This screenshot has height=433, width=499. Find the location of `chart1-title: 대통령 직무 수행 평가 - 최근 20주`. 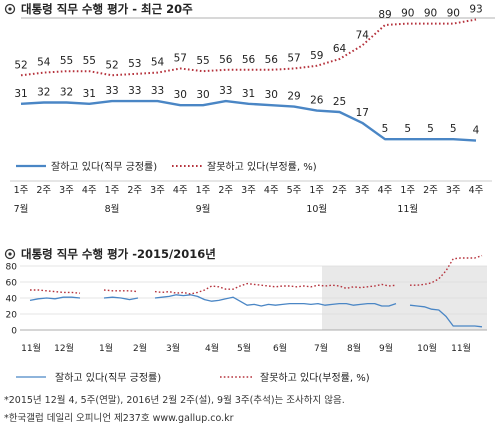

chart1-title: 대통령 직무 수행 평가 - 최근 20주 is located at coordinates (107, 9).